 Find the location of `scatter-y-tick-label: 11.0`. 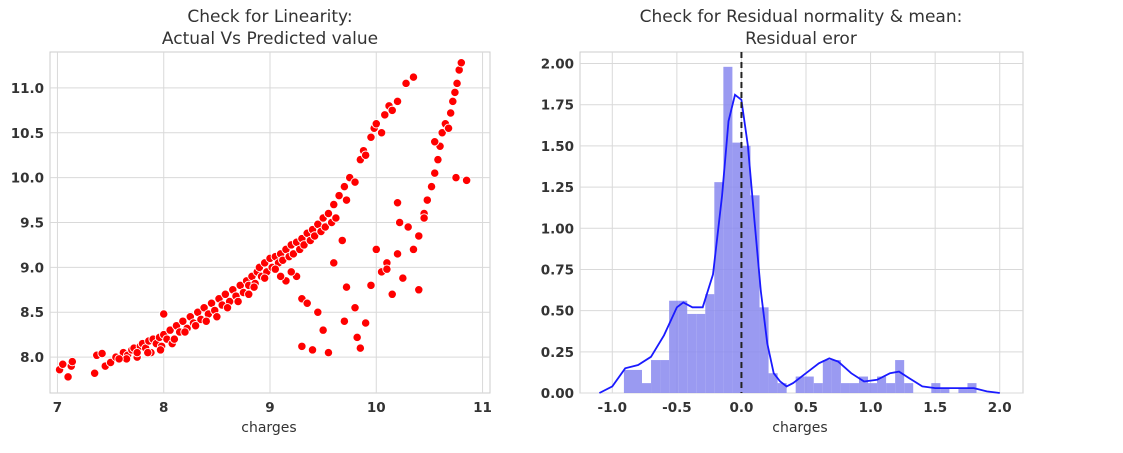

scatter-y-tick-label: 11.0 is located at coordinates (27, 89).